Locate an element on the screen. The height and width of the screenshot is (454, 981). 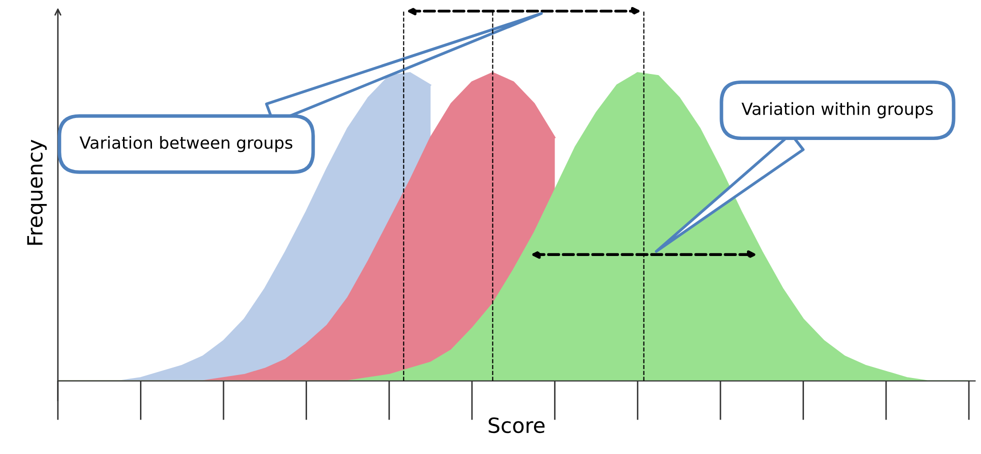
annotation: Variation between groups is located at coordinates (186, 144).